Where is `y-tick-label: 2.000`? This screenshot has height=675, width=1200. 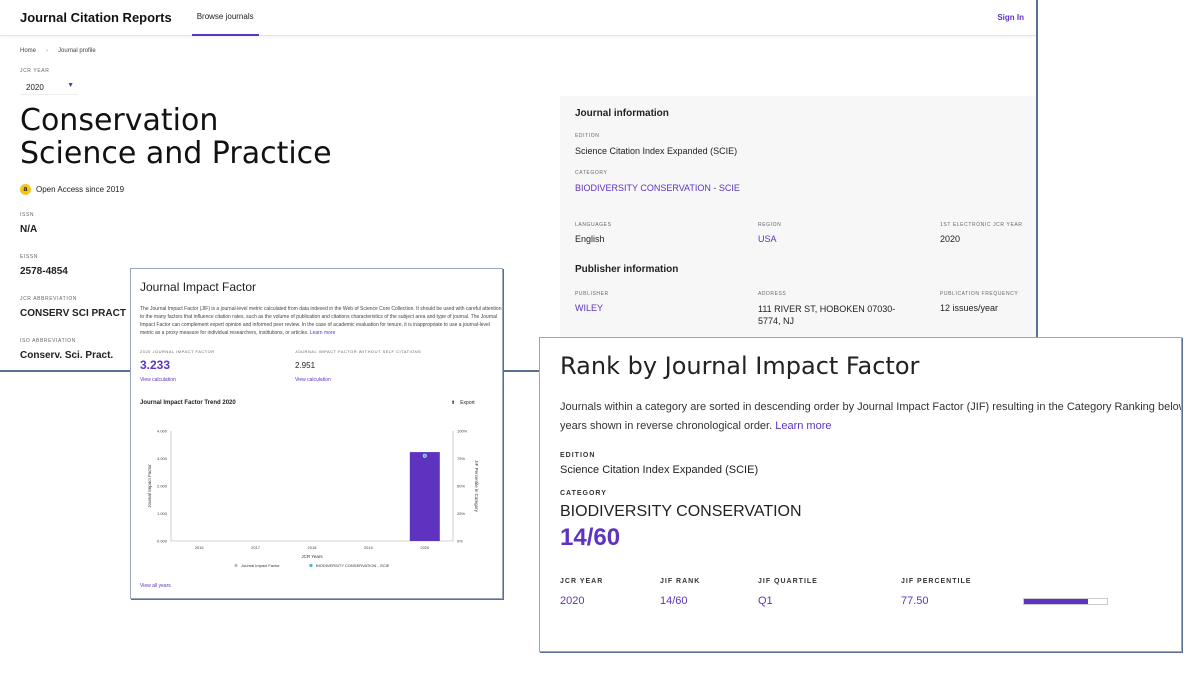
y-tick-label: 2.000 is located at coordinates (162, 486).